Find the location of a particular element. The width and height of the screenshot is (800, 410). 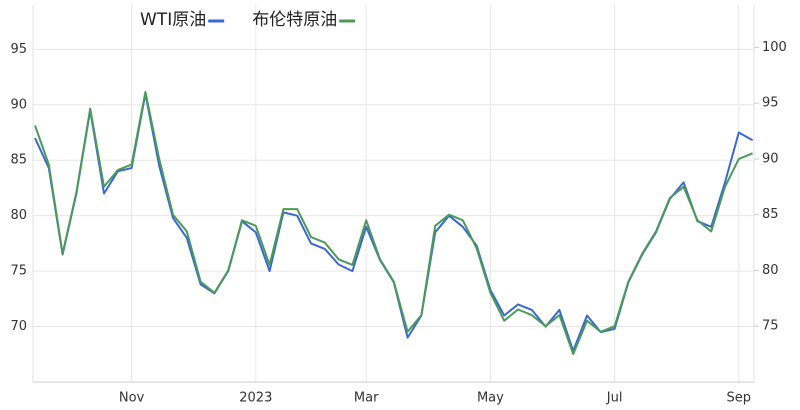

legend-label: 布伦特原油 is located at coordinates (294, 20).